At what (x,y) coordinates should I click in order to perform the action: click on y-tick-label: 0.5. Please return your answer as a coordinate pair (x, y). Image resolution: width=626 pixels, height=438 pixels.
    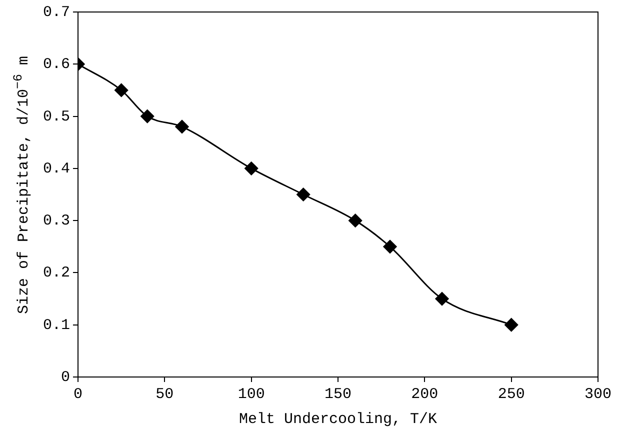
    Looking at the image, I should click on (56, 117).